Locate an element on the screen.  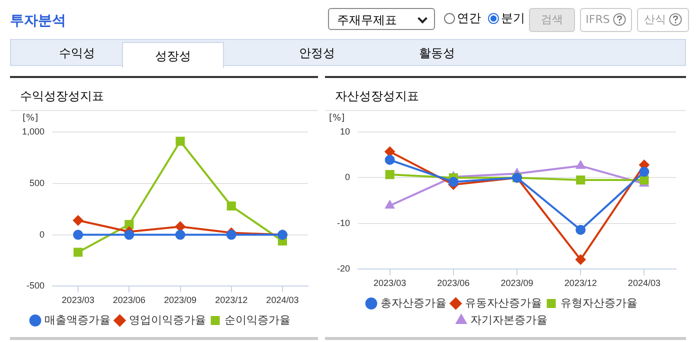
chart-title: 수익성장성지표 is located at coordinates (62, 96).